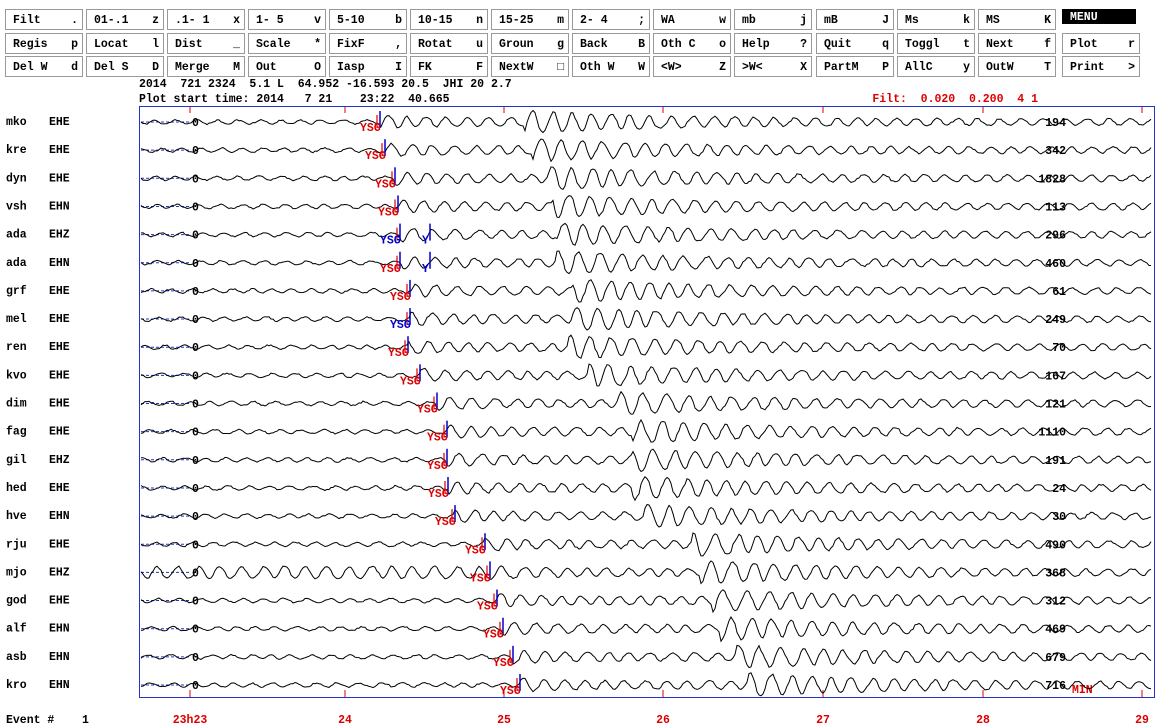 This screenshot has height=727, width=1161. What do you see at coordinates (16, 150) in the screenshot?
I see `station-name: kre` at bounding box center [16, 150].